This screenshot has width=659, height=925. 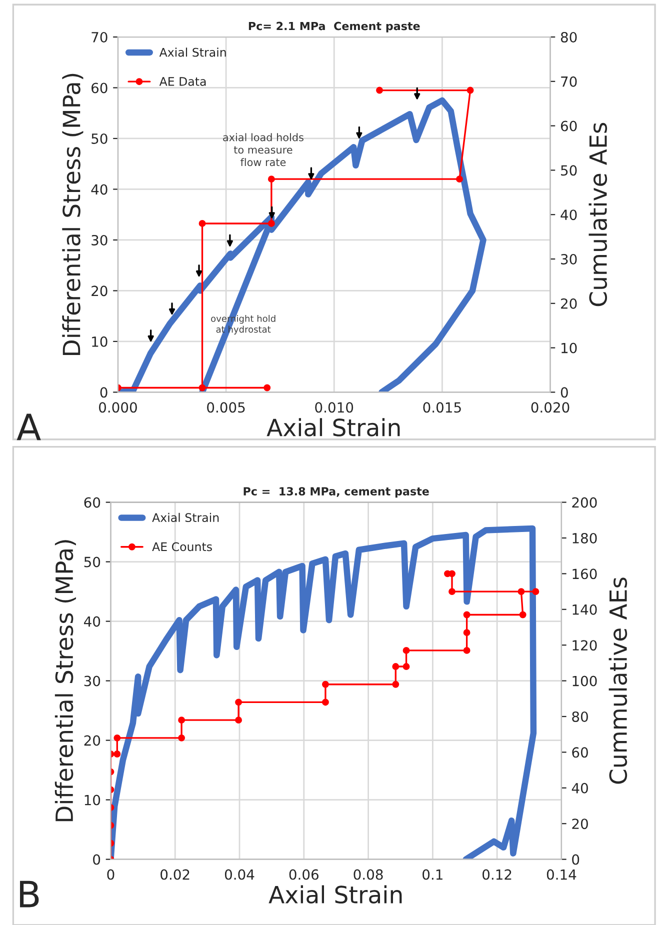 I want to click on x-tick-label: 0.015, so click(x=442, y=407).